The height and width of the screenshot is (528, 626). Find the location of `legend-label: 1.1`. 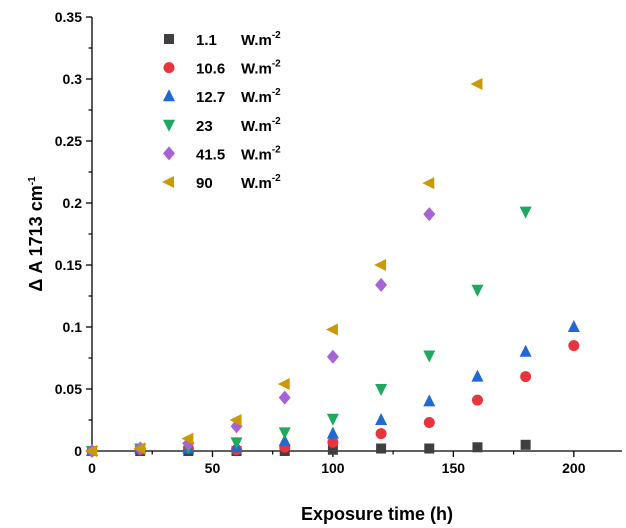

legend-label: 1.1 is located at coordinates (206, 40).